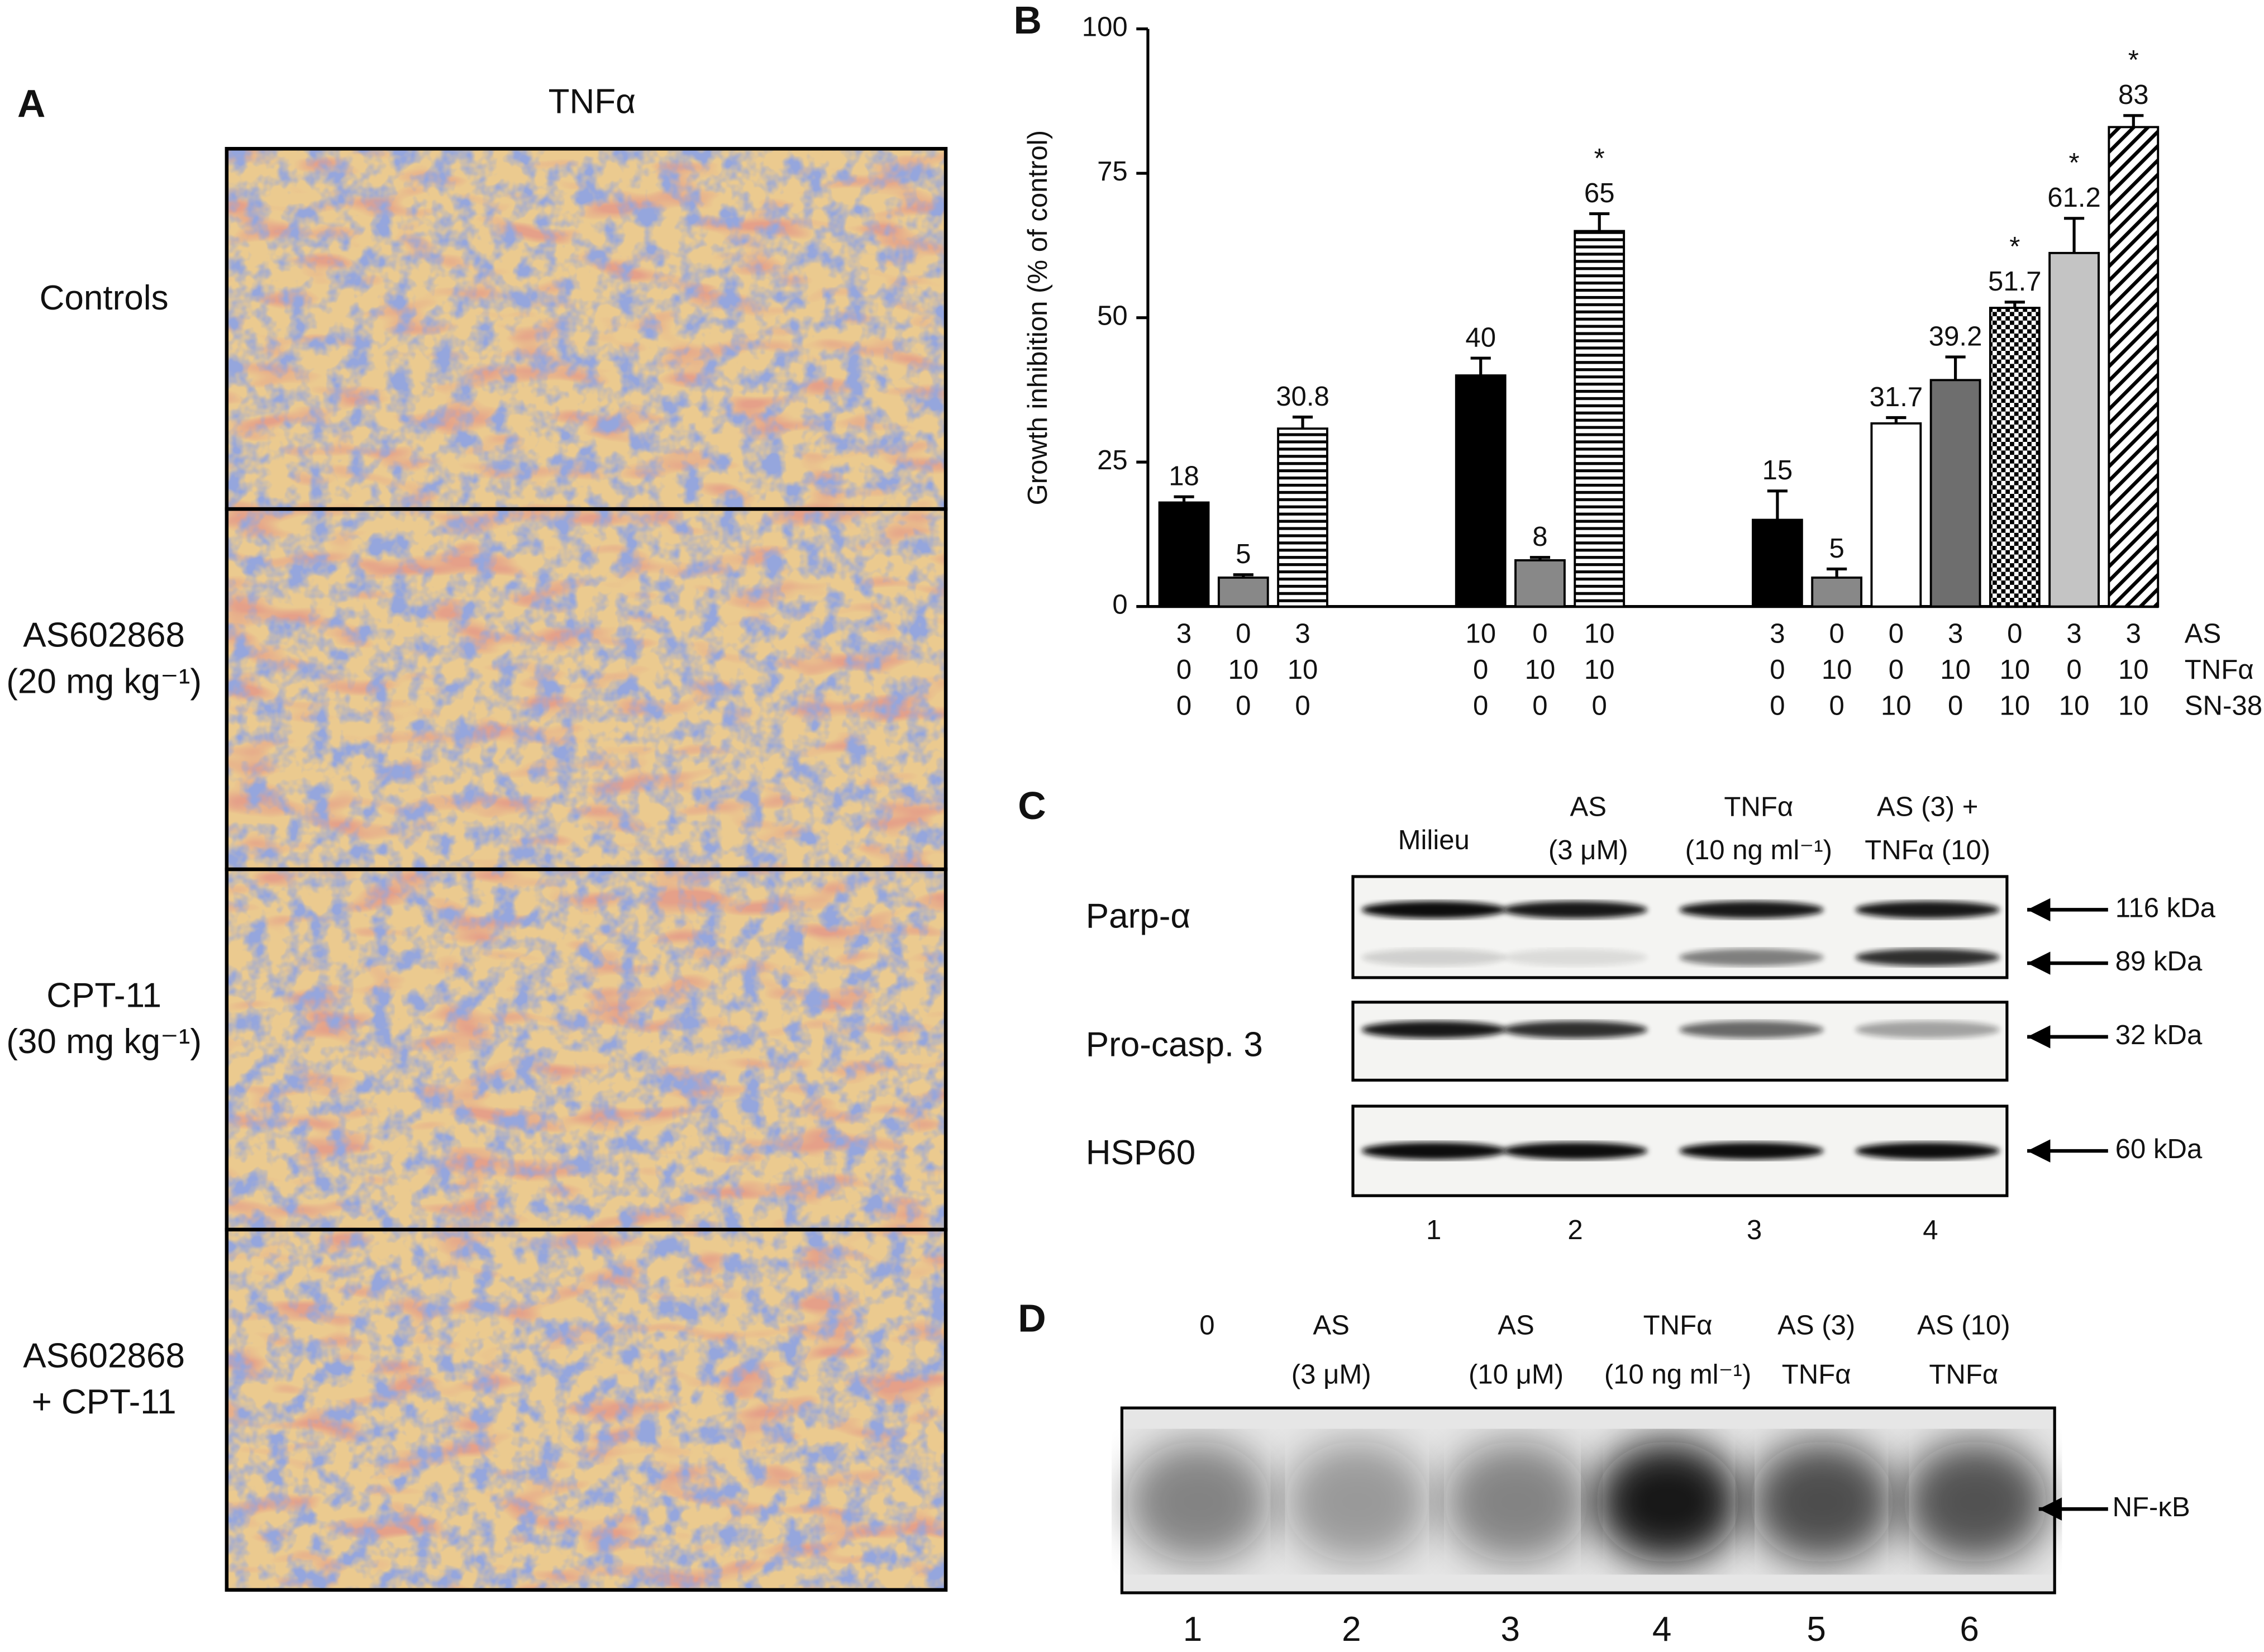 This screenshot has width=2264, height=1652. Describe the element at coordinates (1112, 171) in the screenshot. I see `y-tick-label: 75` at that location.